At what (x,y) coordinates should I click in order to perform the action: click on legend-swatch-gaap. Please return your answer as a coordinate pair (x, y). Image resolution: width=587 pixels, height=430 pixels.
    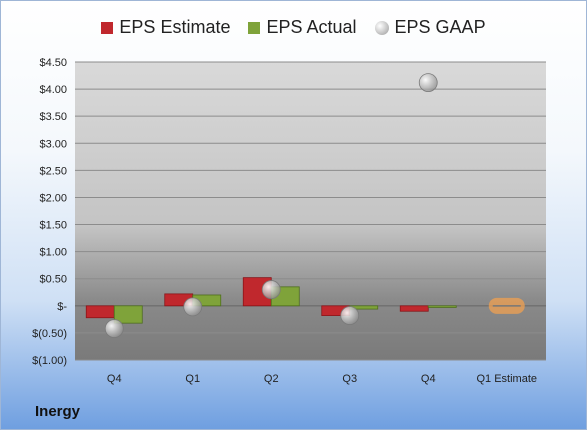
    Looking at the image, I should click on (381, 27).